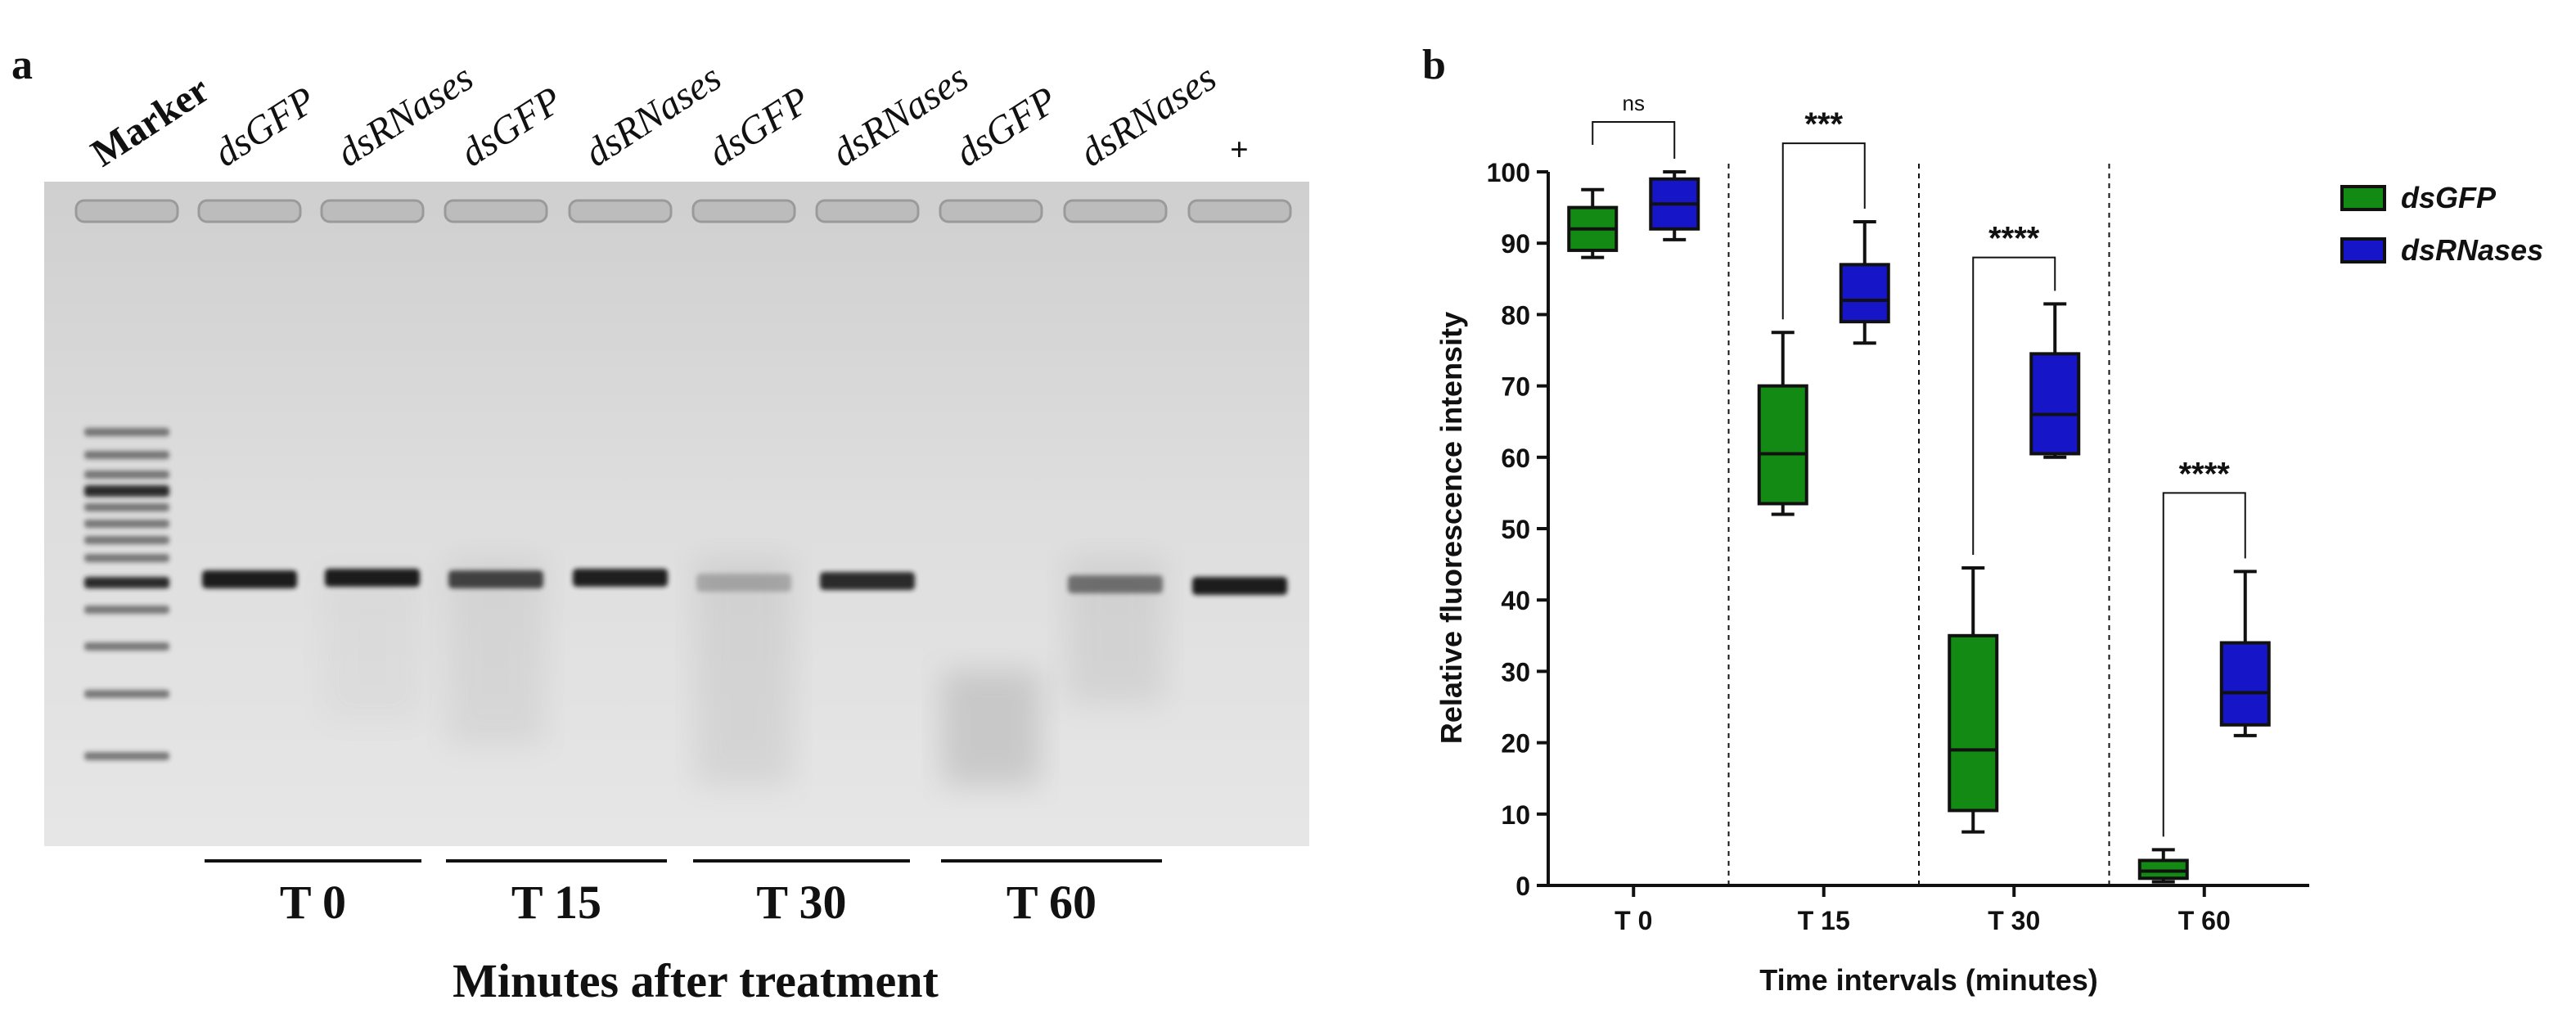 Image resolution: width=2576 pixels, height=1018 pixels. I want to click on panel-b-letter: b, so click(1434, 65).